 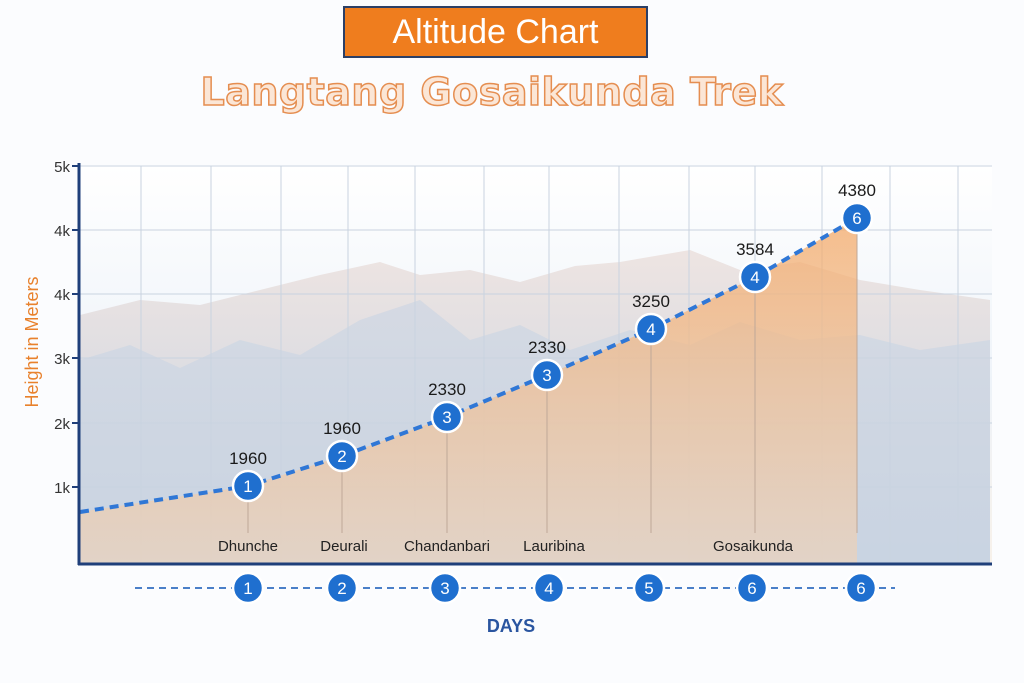 I want to click on day-number: 5, so click(x=648, y=588).